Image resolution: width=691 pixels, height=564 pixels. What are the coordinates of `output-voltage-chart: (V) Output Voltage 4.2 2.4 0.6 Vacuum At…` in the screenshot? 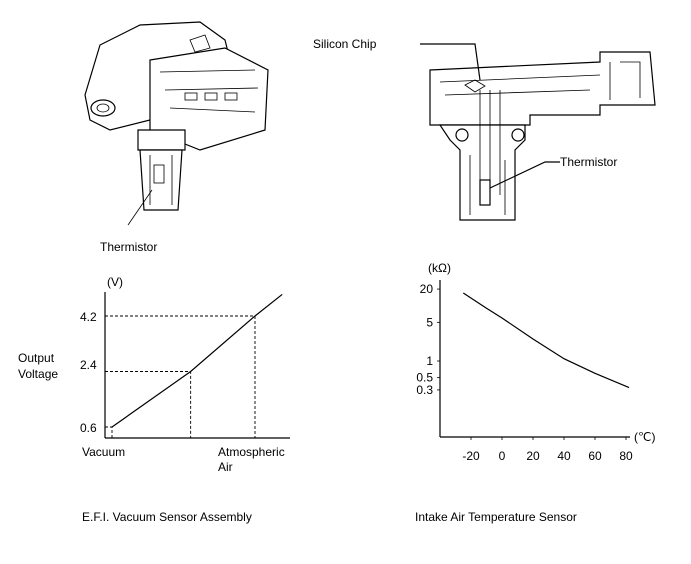 It's located at (154, 374).